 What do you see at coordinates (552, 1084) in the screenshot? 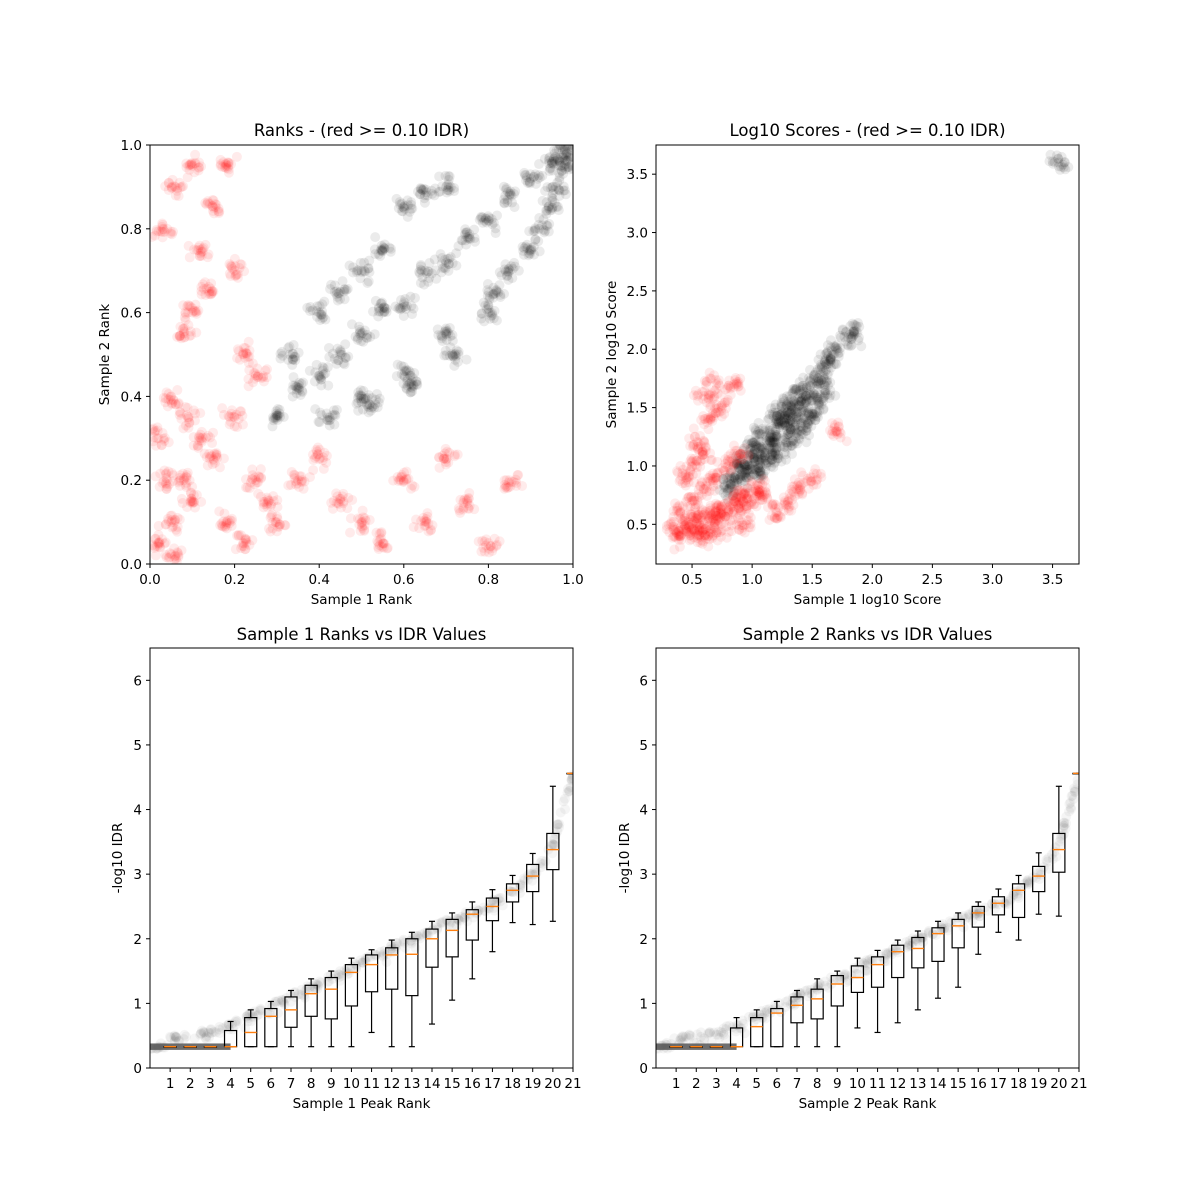
I see `s1_idr-x-tick-label: 20` at bounding box center [552, 1084].